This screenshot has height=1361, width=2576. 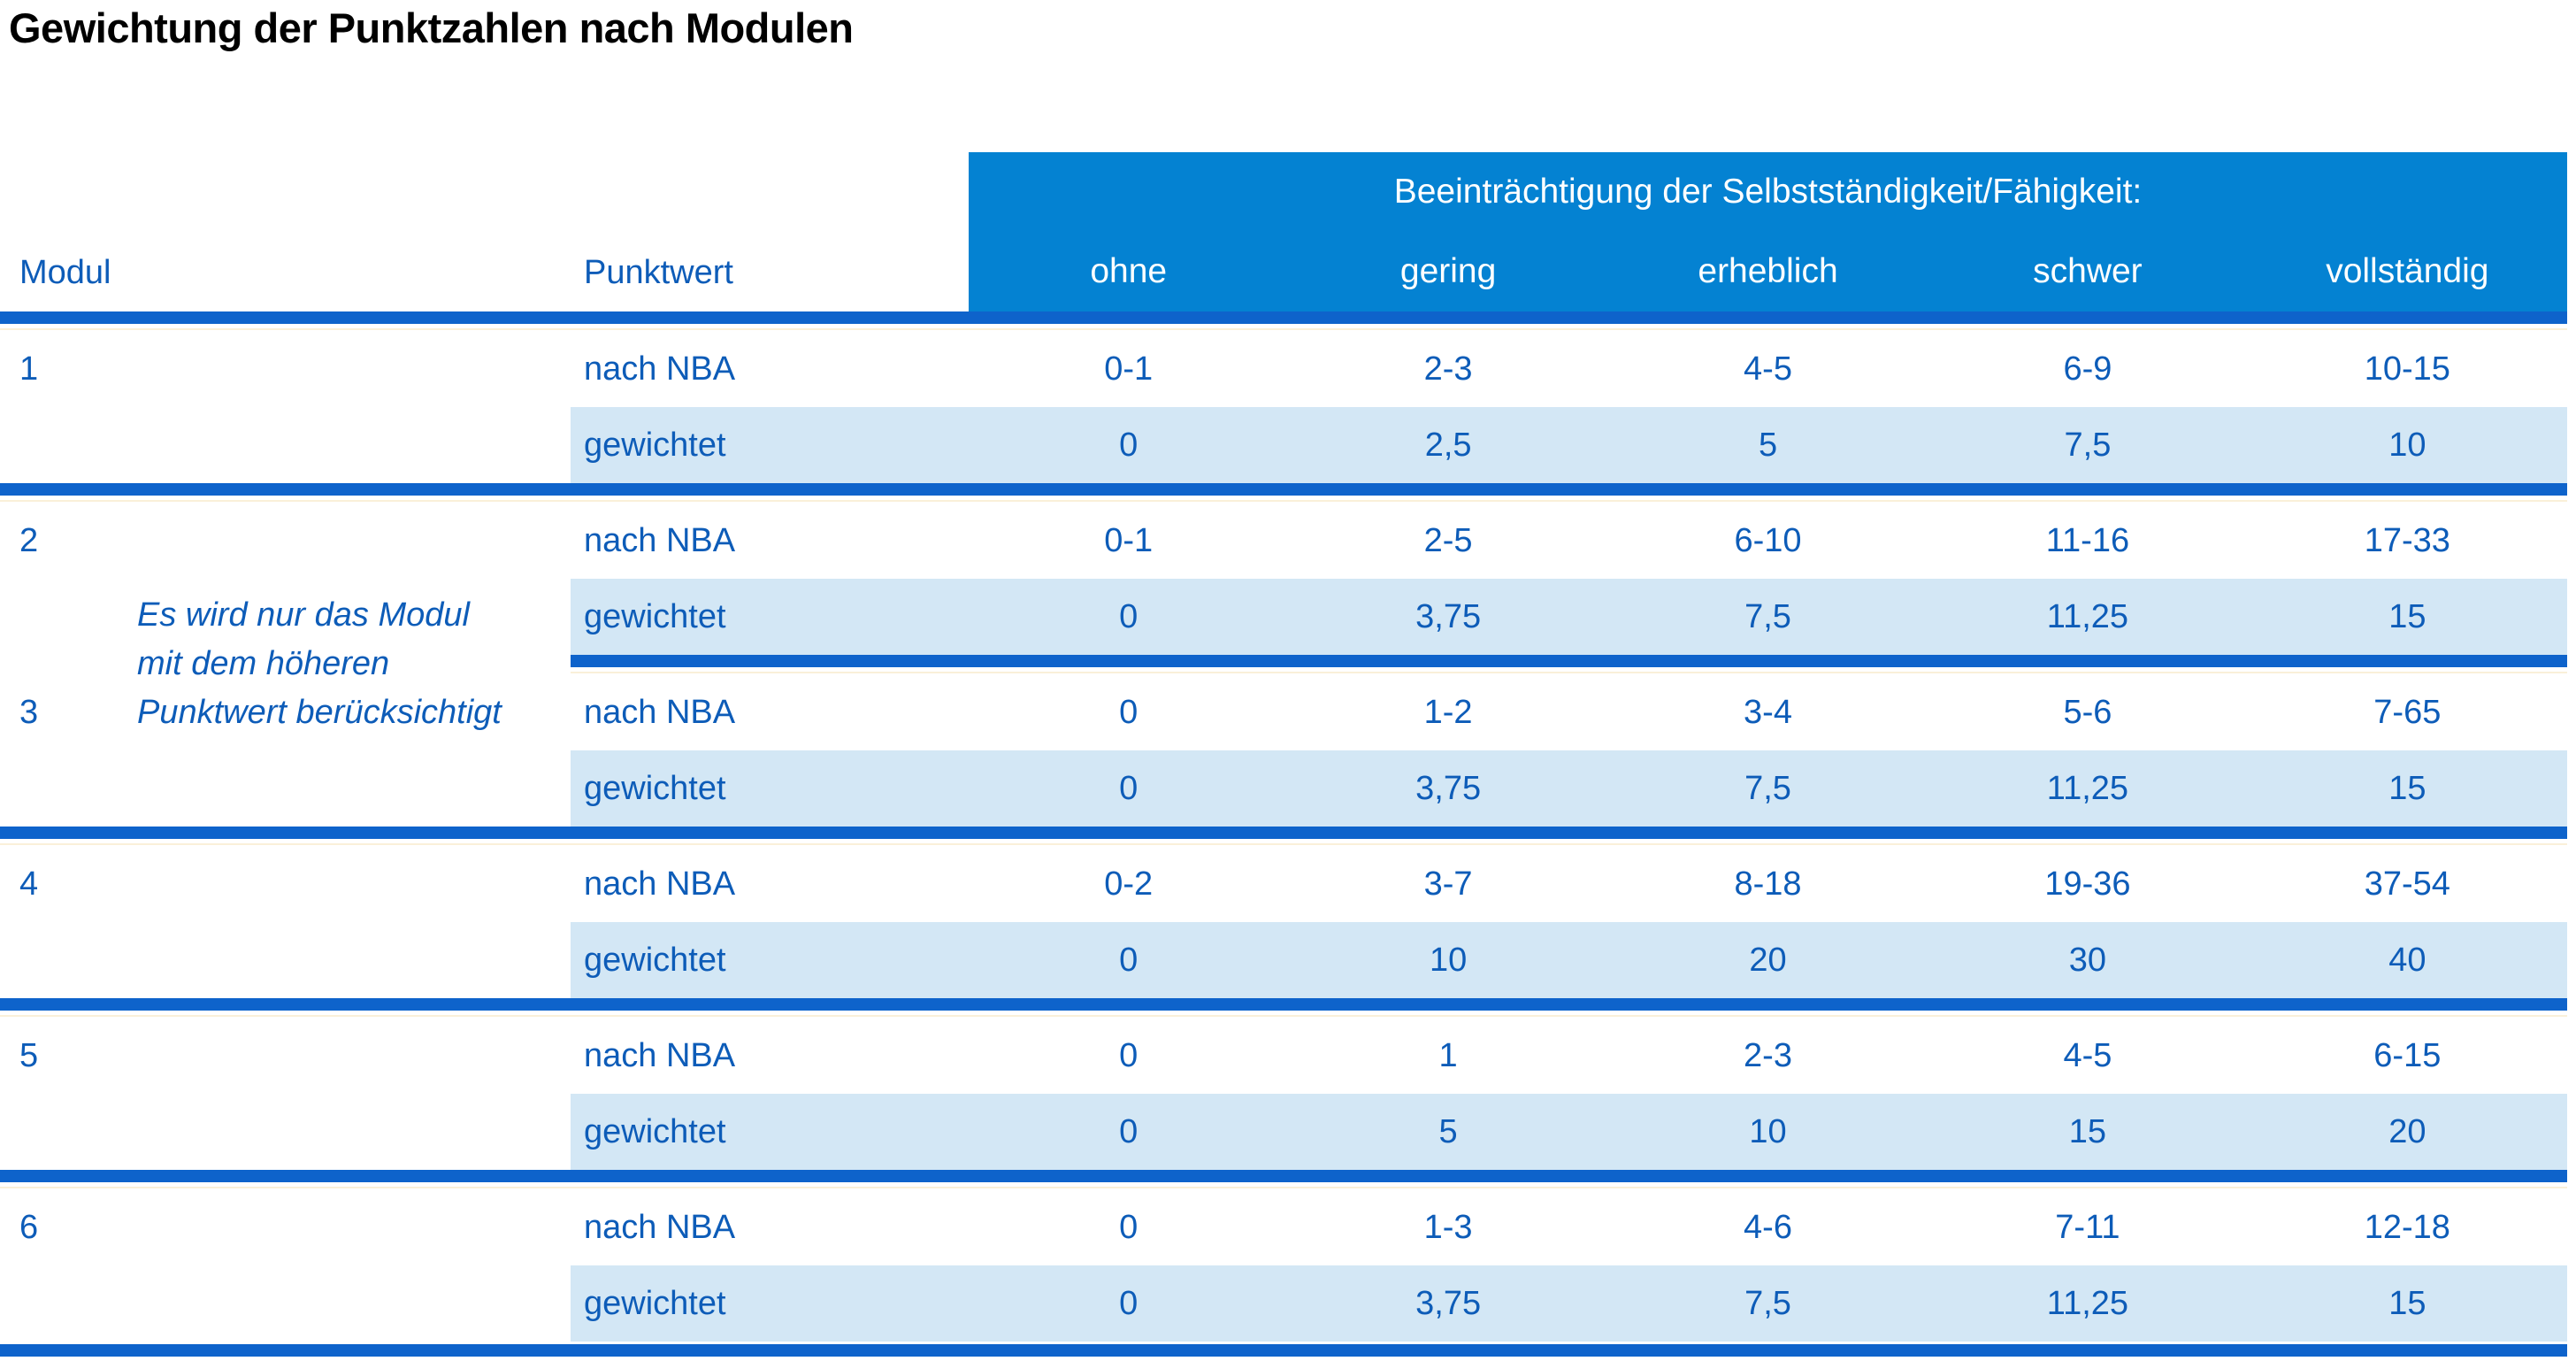 I want to click on table-cell: 5-6, so click(x=2087, y=712).